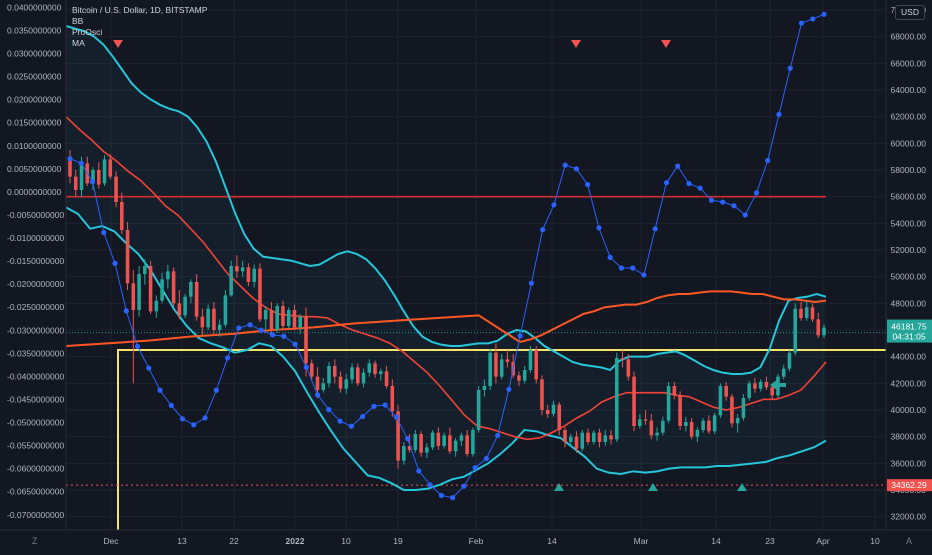 This screenshot has width=932, height=555. I want to click on right-axis-tick: 48000.00, so click(909, 303).